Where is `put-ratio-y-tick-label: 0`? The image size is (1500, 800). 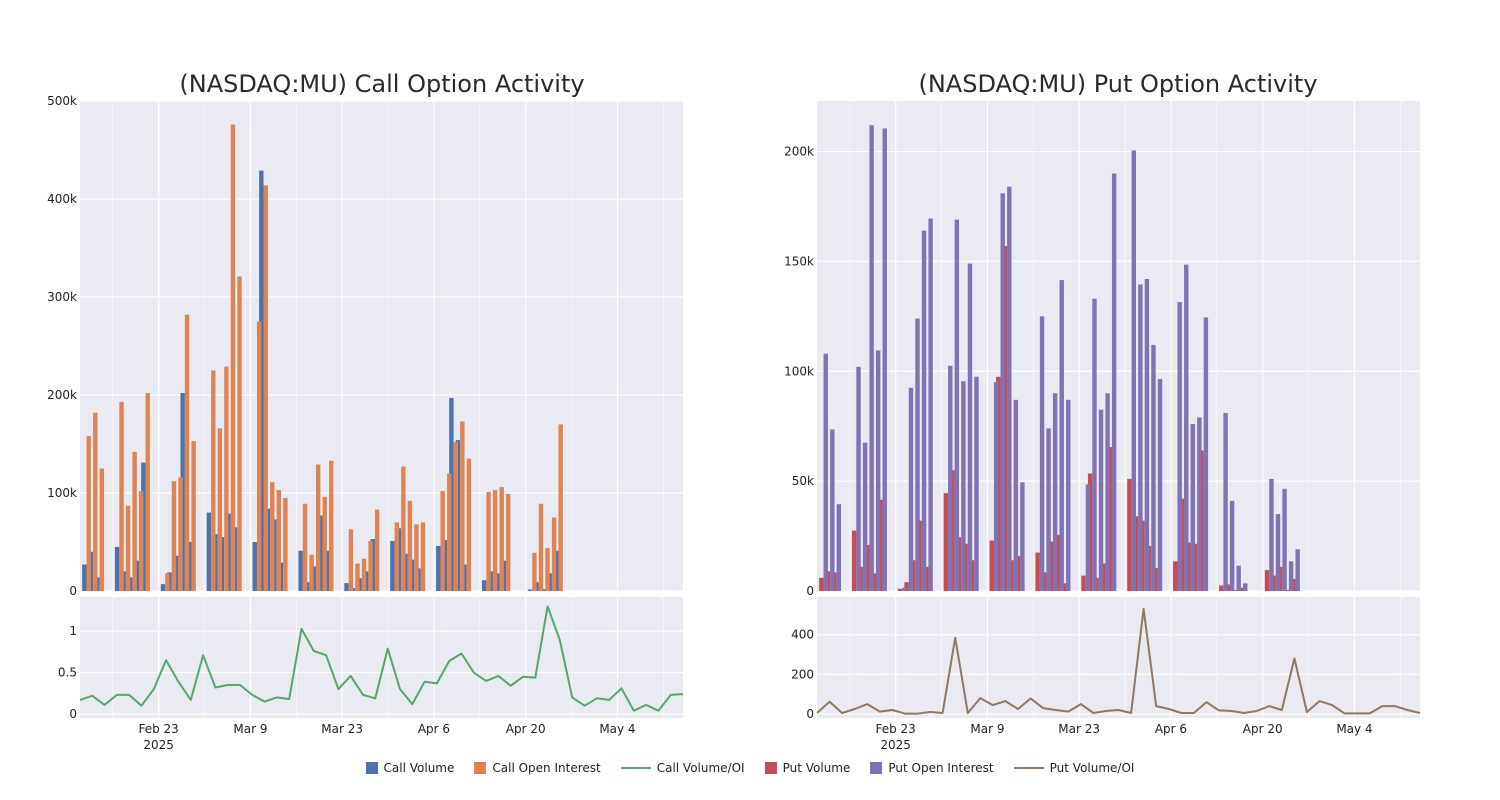
put-ratio-y-tick-label: 0 is located at coordinates (810, 714).